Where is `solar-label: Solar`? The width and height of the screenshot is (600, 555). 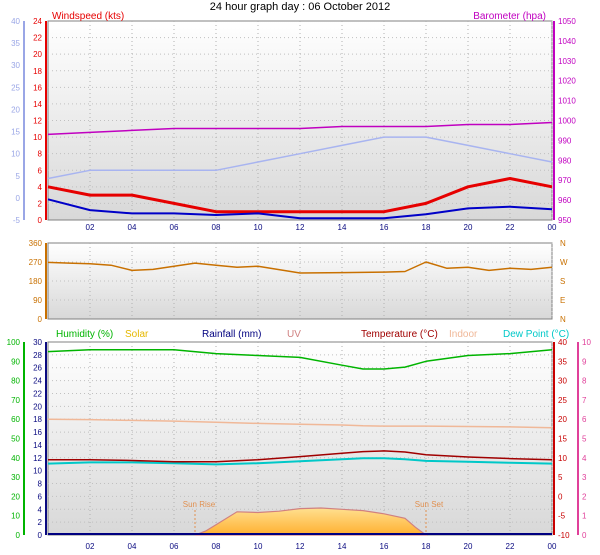
solar-label: Solar is located at coordinates (137, 334).